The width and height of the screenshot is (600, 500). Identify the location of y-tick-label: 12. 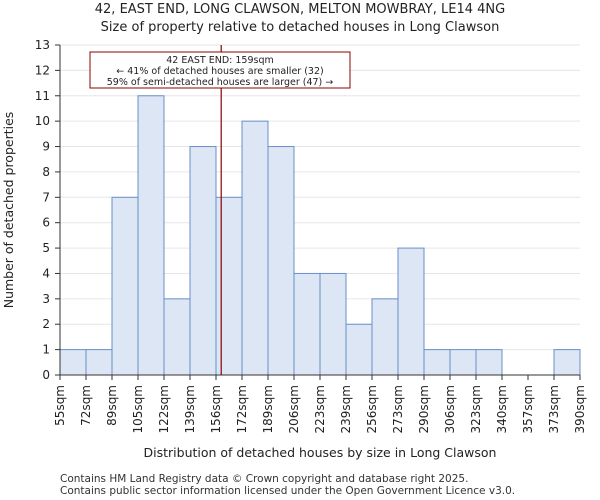
(42, 70).